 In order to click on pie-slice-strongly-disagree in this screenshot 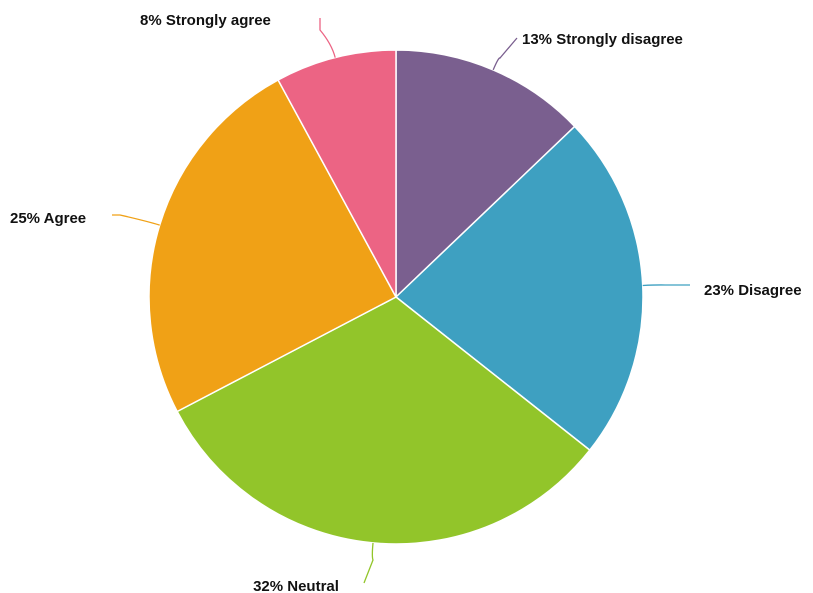, I will do `click(485, 174)`.